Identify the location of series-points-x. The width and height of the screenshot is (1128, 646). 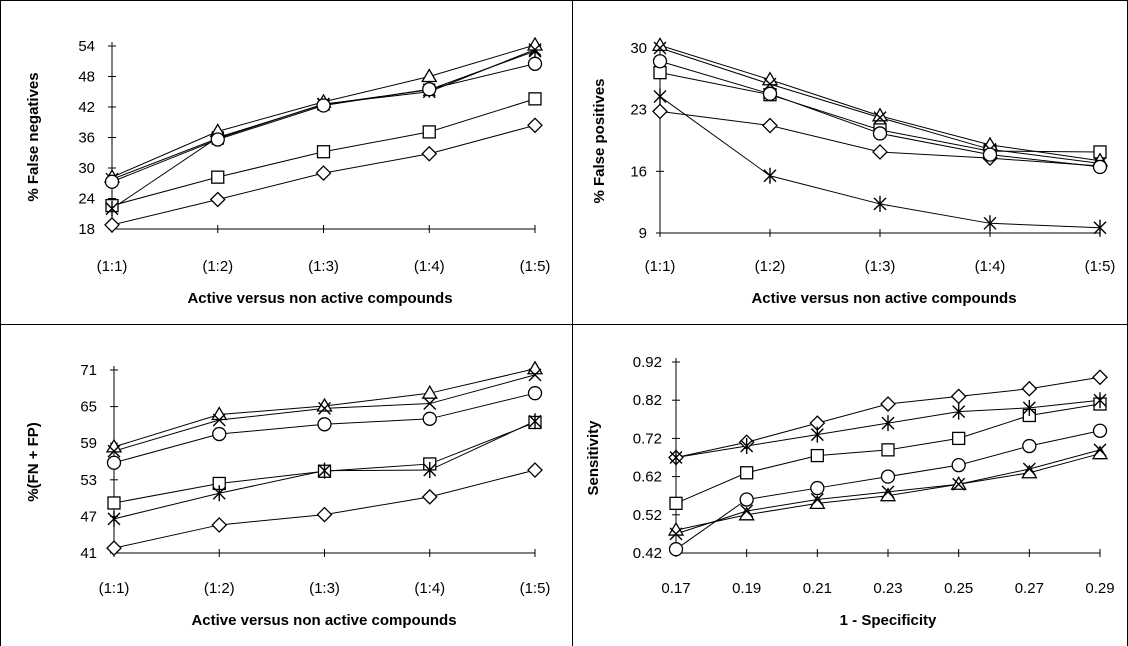
(324, 413).